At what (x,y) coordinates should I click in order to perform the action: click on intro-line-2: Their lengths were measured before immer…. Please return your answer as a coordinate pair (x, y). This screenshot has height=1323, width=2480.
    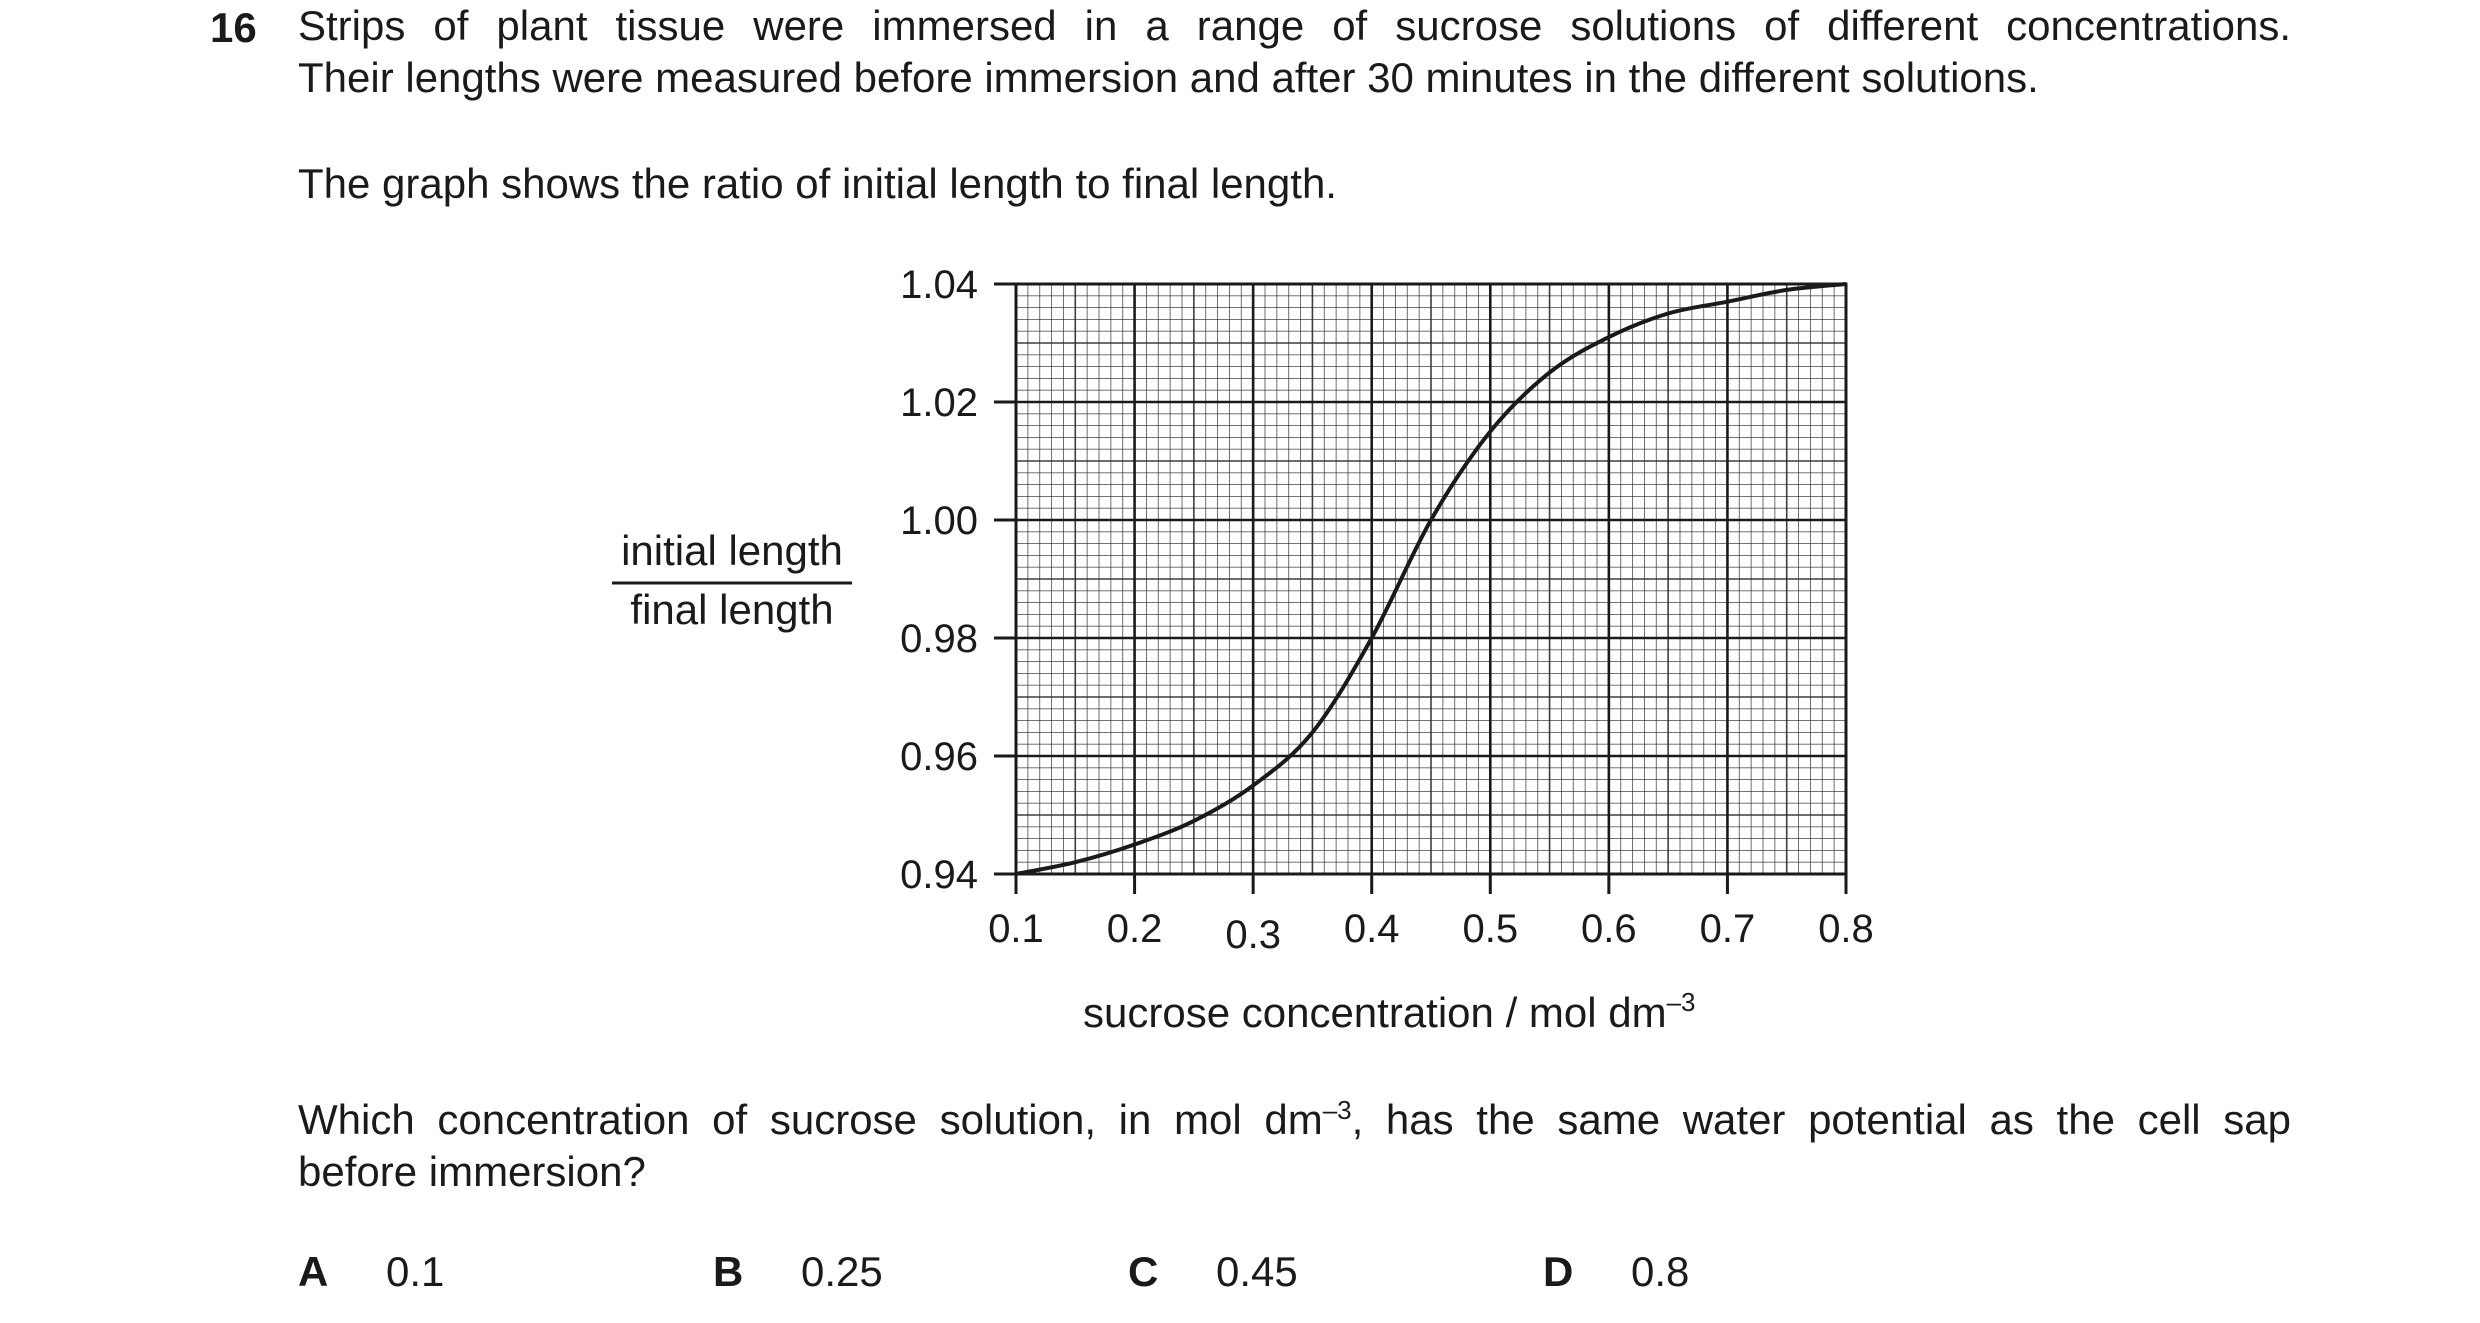
    Looking at the image, I should click on (1168, 77).